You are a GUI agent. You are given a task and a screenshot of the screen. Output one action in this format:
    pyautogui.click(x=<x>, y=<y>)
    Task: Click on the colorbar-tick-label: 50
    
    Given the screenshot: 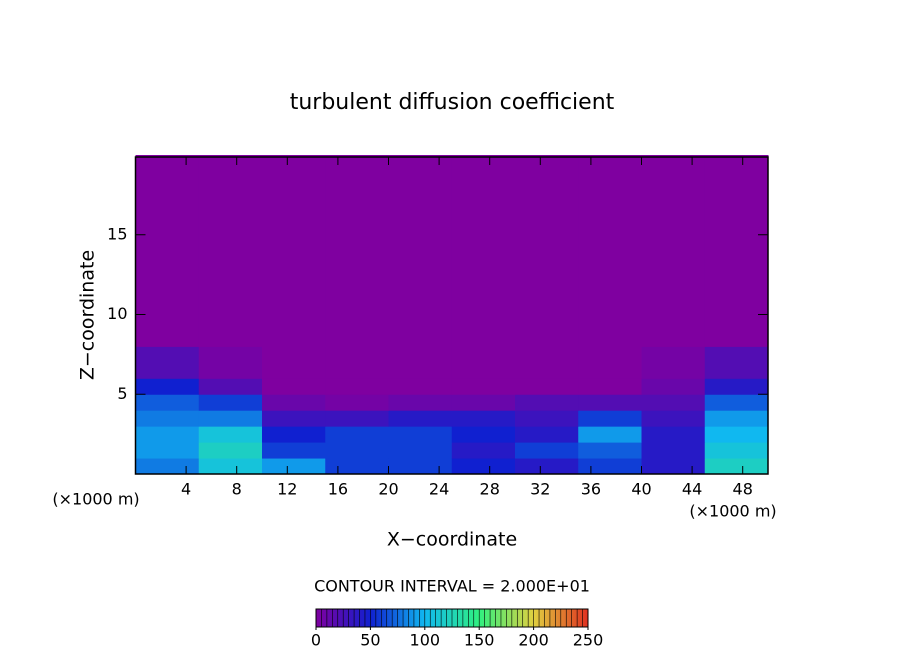 What is the action you would take?
    pyautogui.click(x=370, y=640)
    